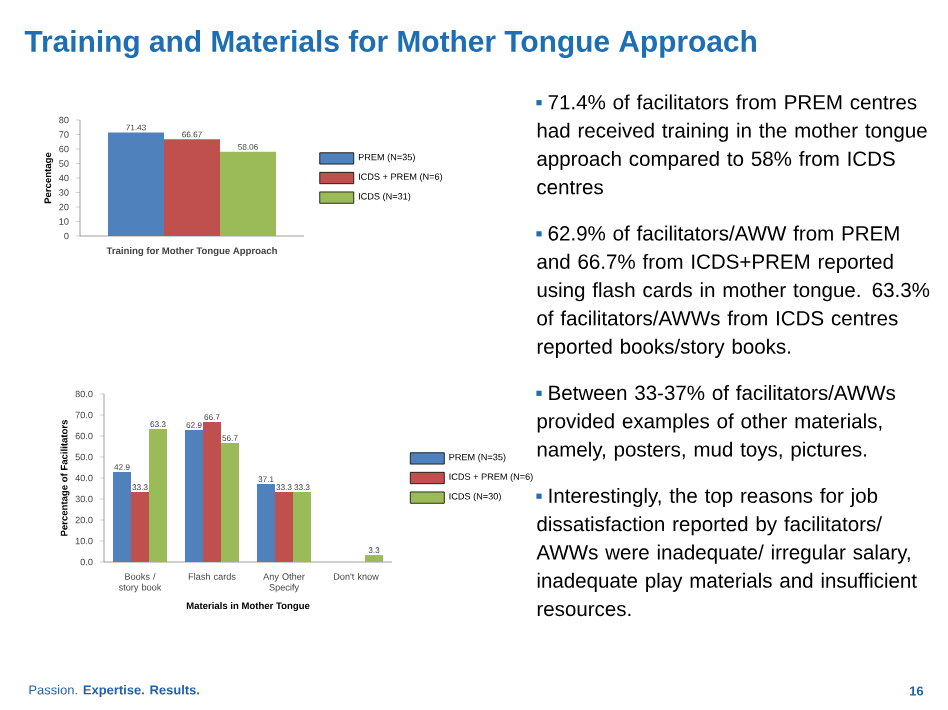 Image resolution: width=948 pixels, height=710 pixels. I want to click on text: 71.4% of facilitators from PREM centres had received training in the mother tongue approach compared to 58% from ICDS centres, so click(732, 144).